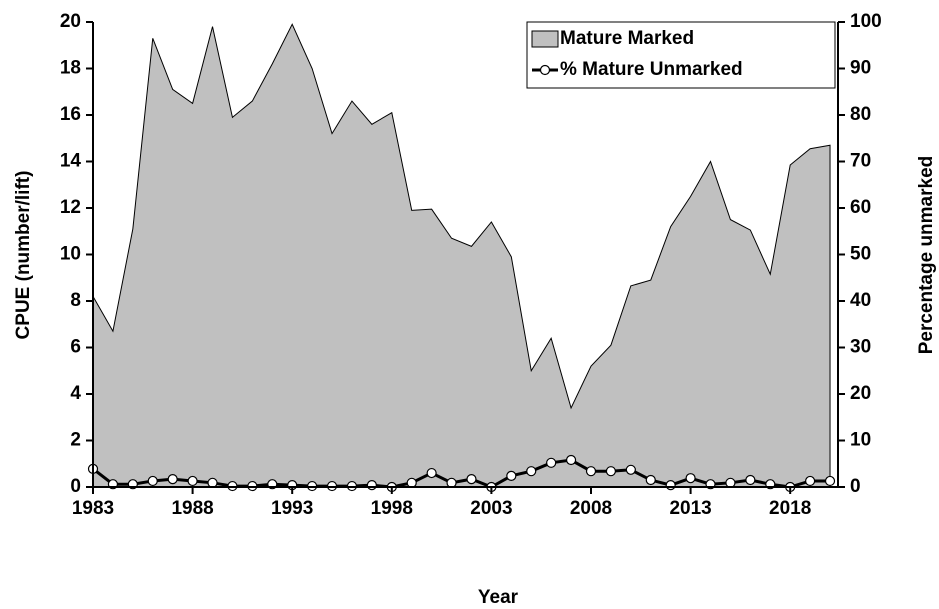 The height and width of the screenshot is (609, 939). I want to click on x-tick-label: 2018, so click(790, 508).